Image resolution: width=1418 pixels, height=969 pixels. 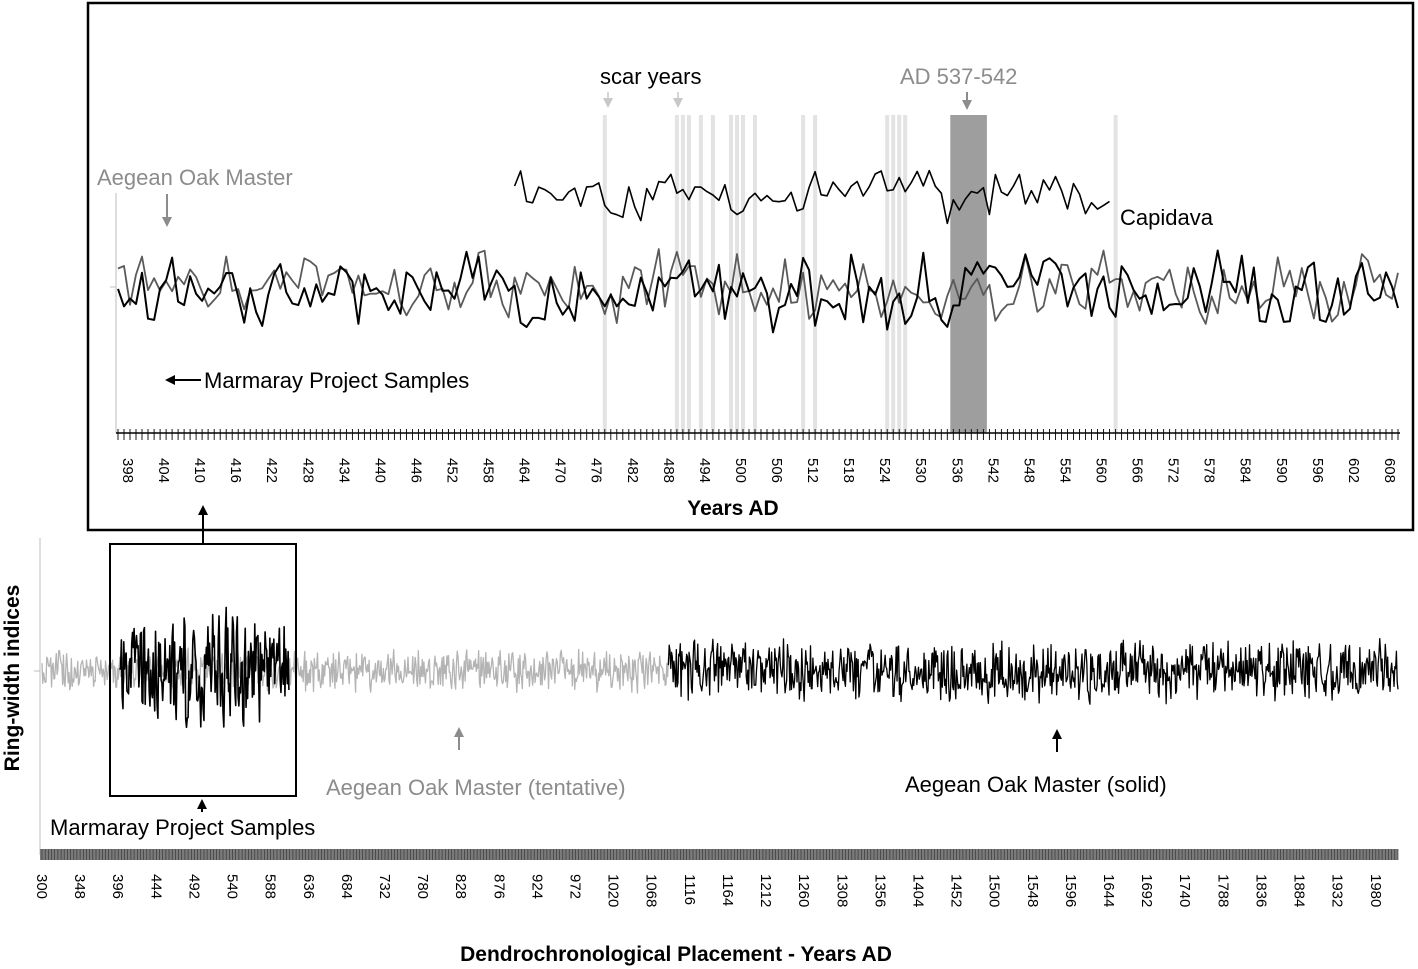 What do you see at coordinates (498, 886) in the screenshot?
I see `main-x-tick-label-876: 876` at bounding box center [498, 886].